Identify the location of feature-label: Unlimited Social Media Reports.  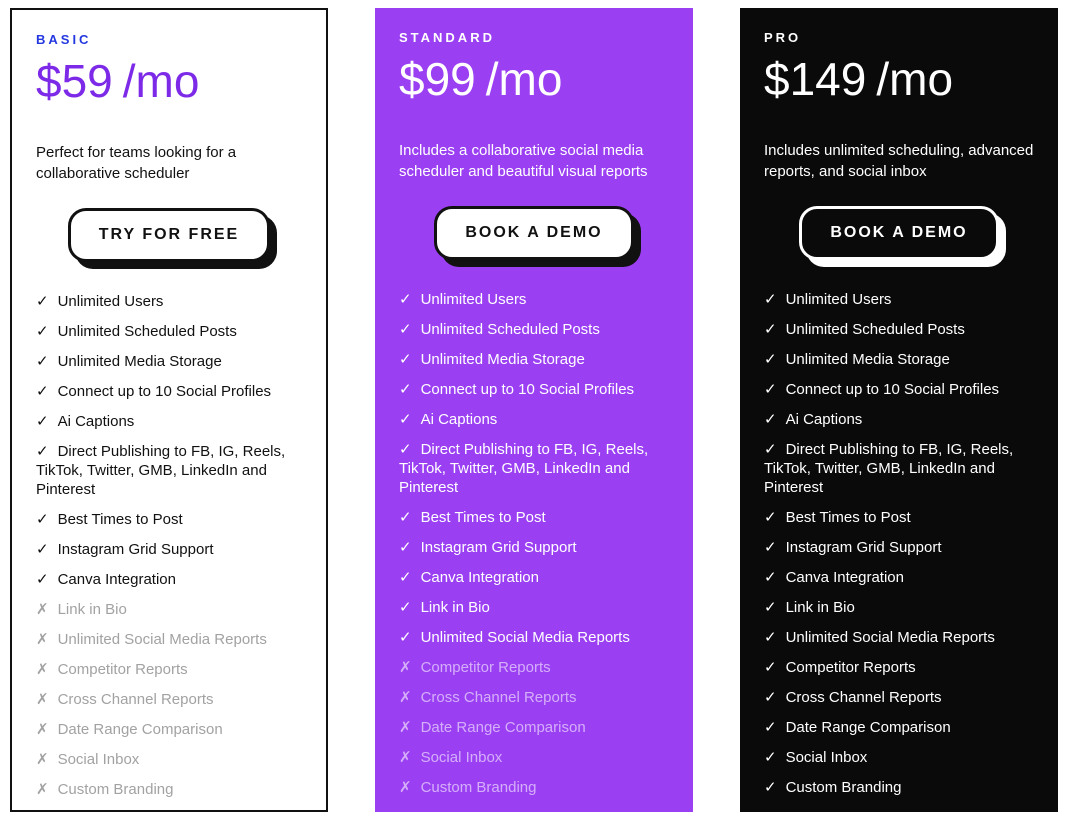
(890, 637).